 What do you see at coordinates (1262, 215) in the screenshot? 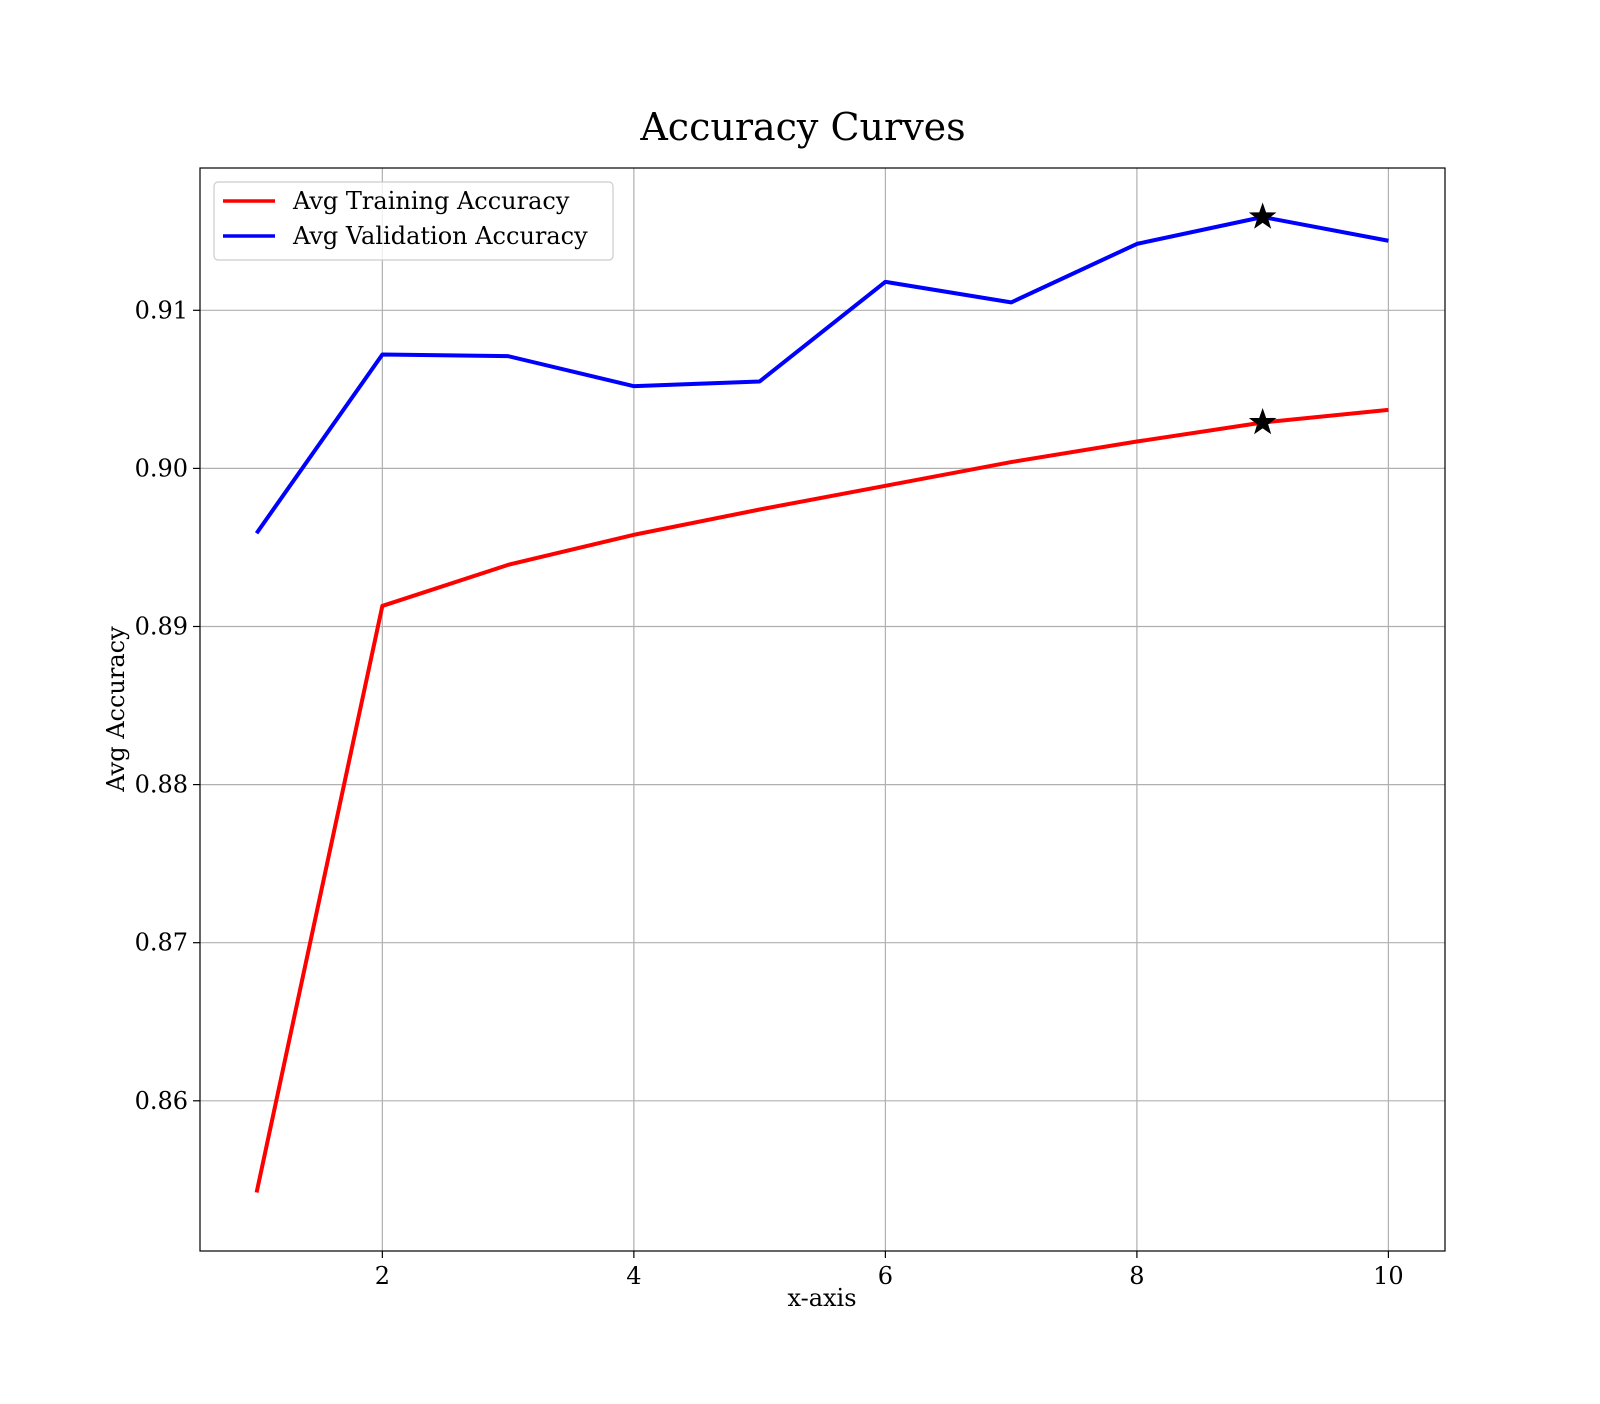
I see `star-marker-validation` at bounding box center [1262, 215].